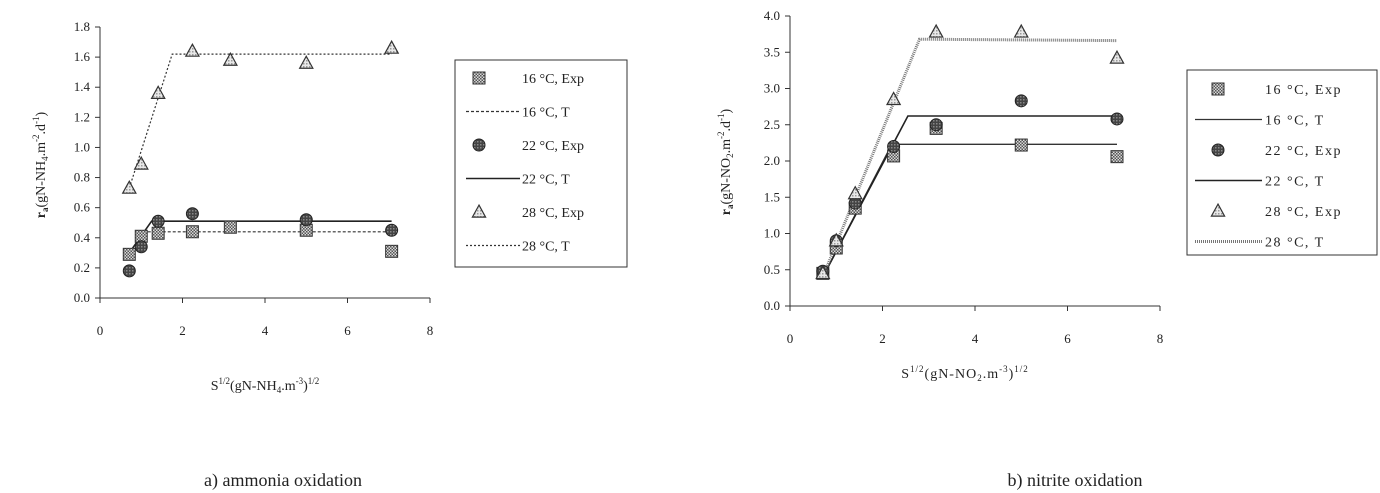  Describe the element at coordinates (82, 86) in the screenshot. I see `y-tick-label: 1.4` at that location.